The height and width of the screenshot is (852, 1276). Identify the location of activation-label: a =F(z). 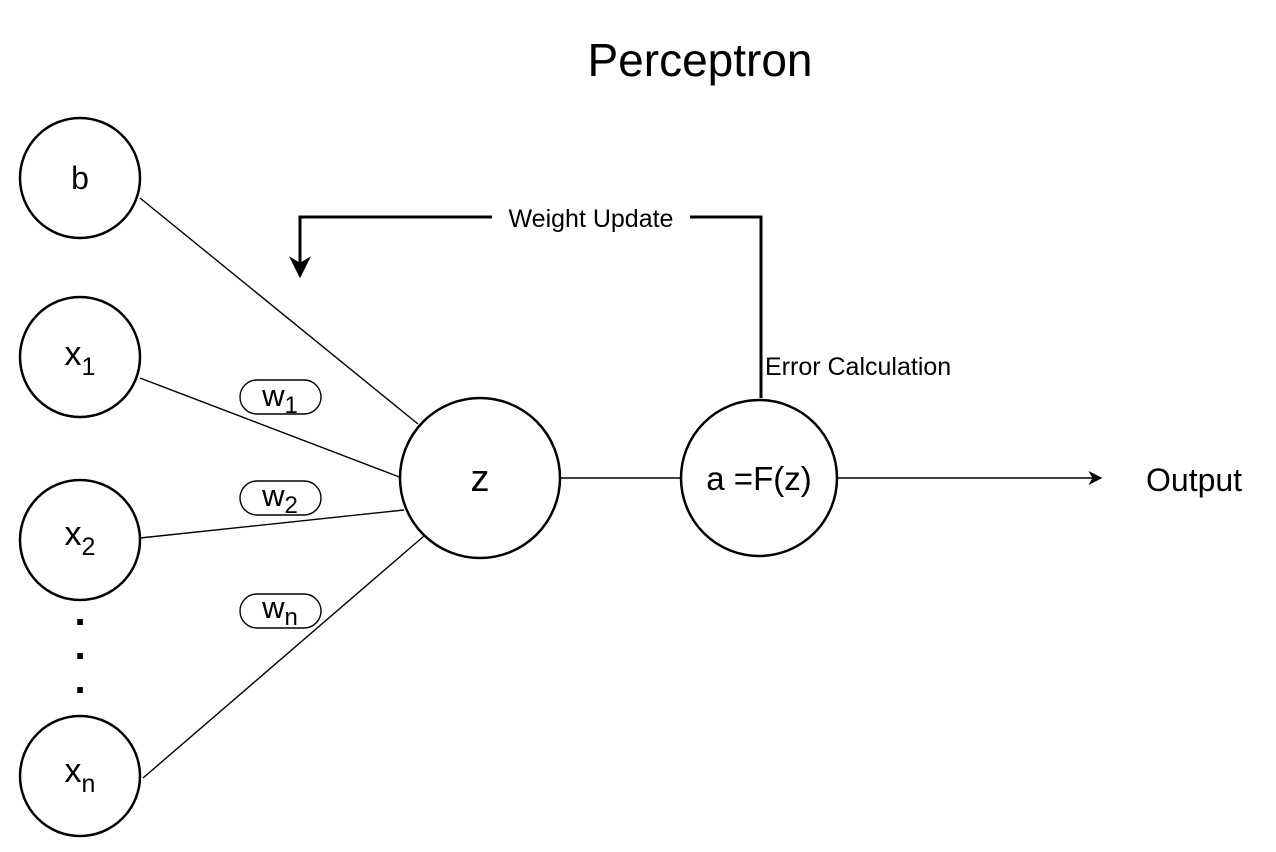
(758, 478).